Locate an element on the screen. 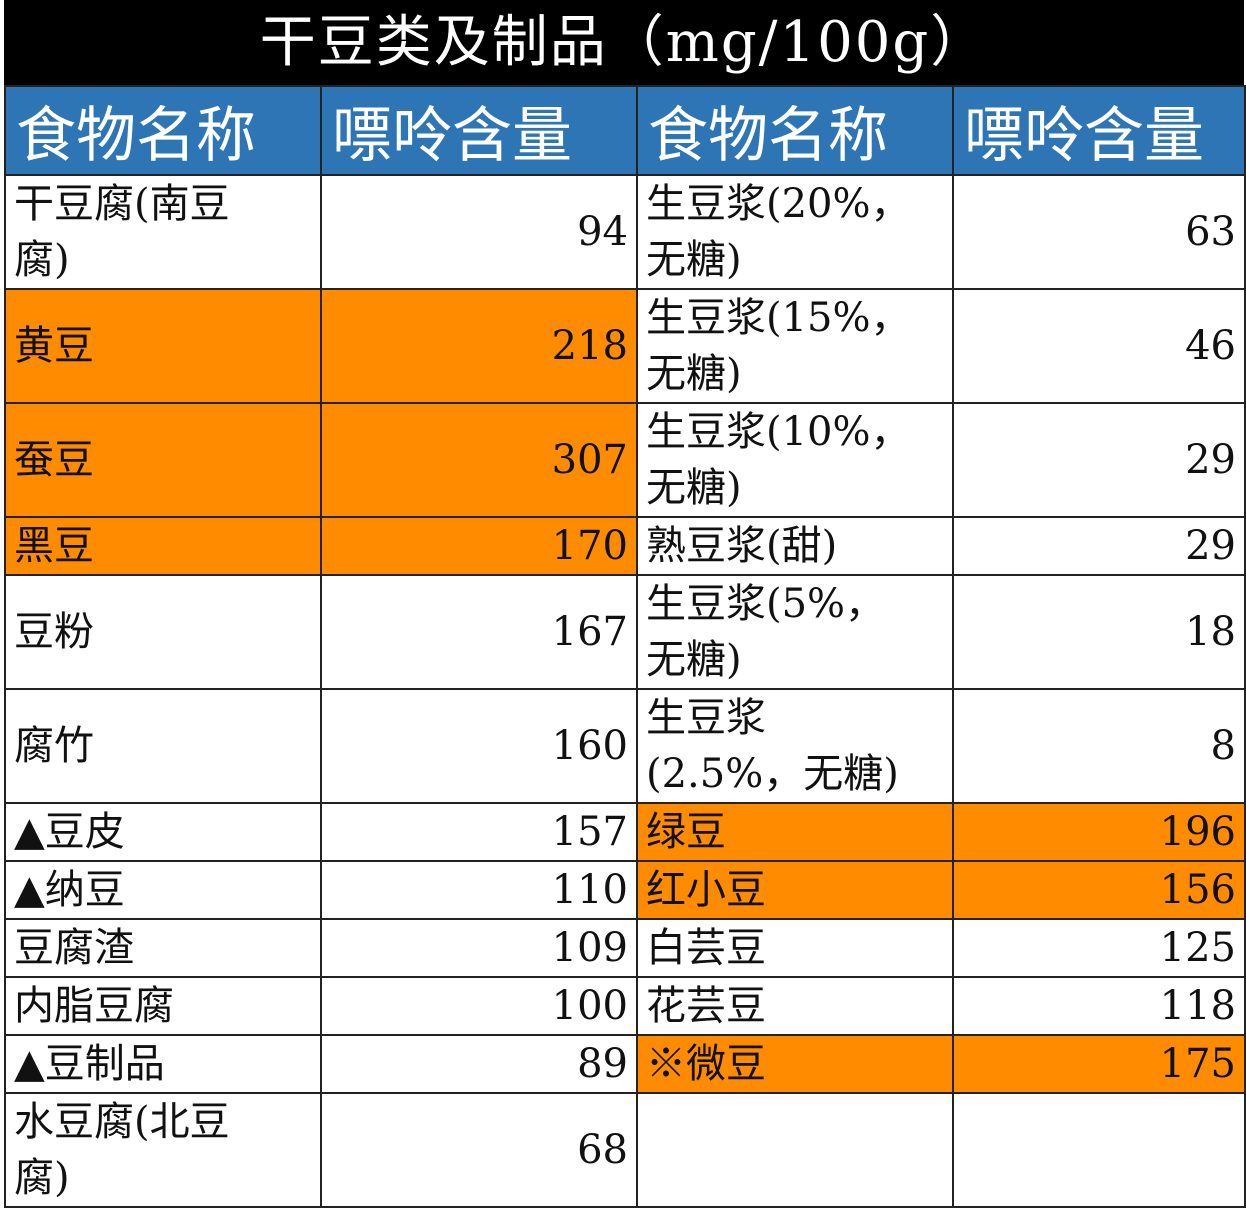 Image resolution: width=1246 pixels, height=1214 pixels. food-name-cell: 腐竹 is located at coordinates (163, 746).